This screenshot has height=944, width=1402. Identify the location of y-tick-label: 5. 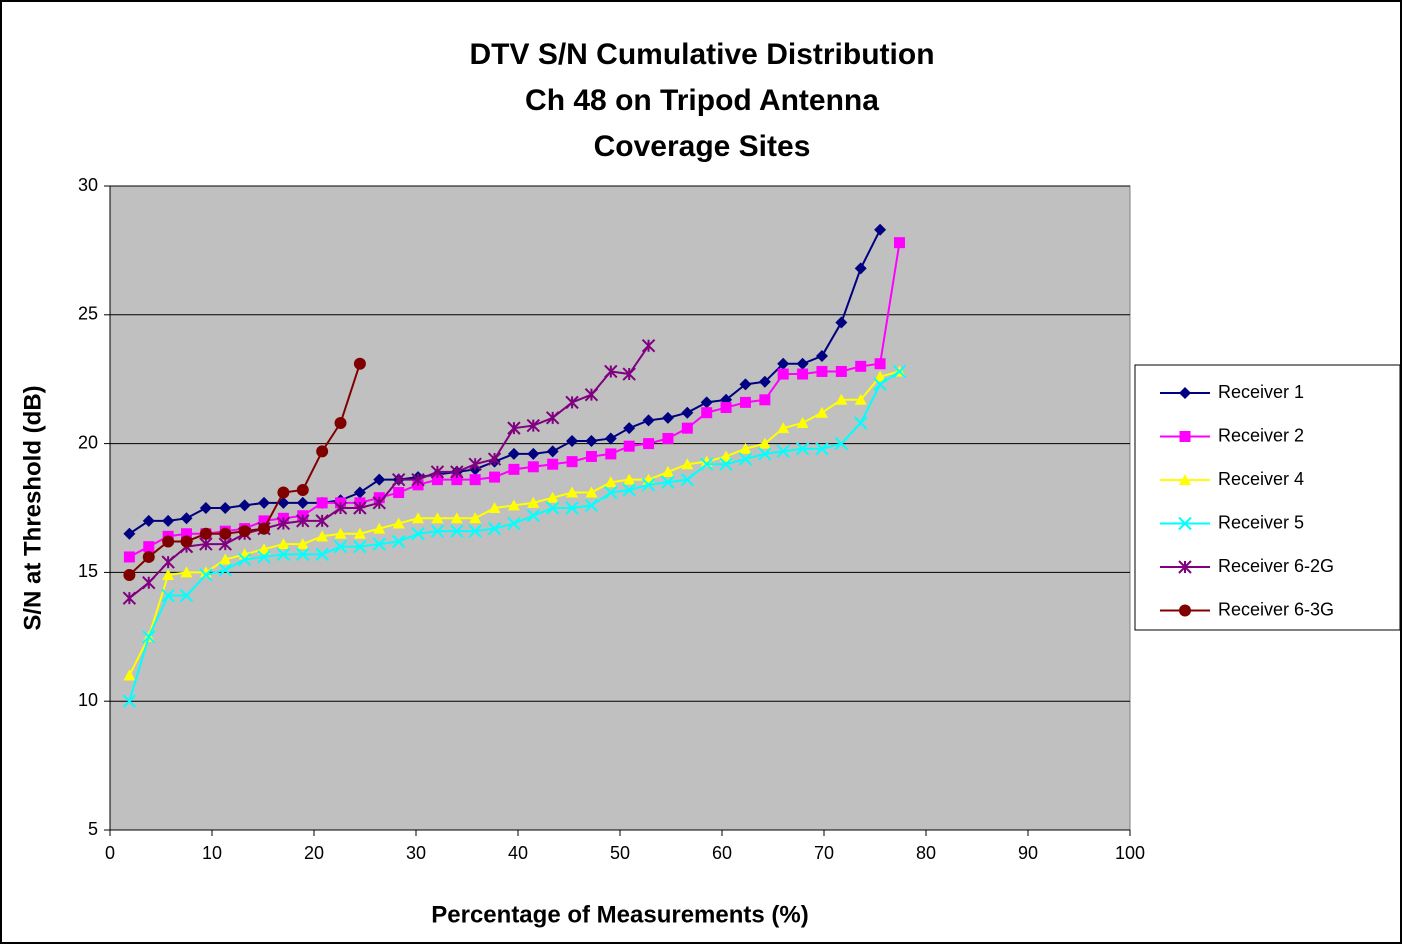
(93, 829).